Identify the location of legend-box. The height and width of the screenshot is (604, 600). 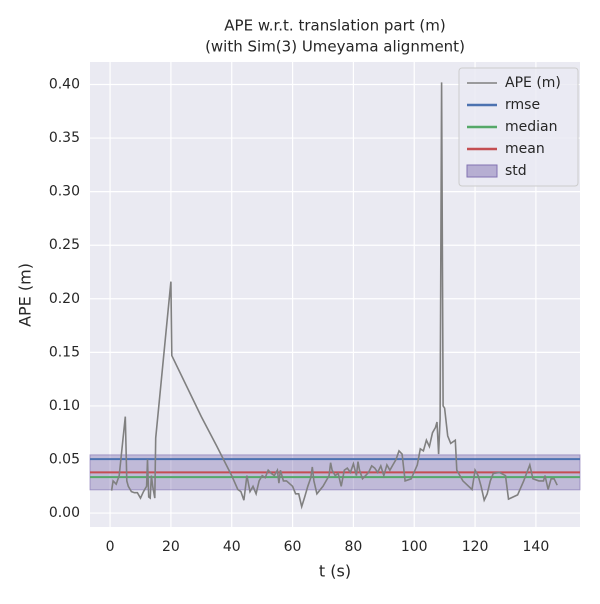
(518, 127).